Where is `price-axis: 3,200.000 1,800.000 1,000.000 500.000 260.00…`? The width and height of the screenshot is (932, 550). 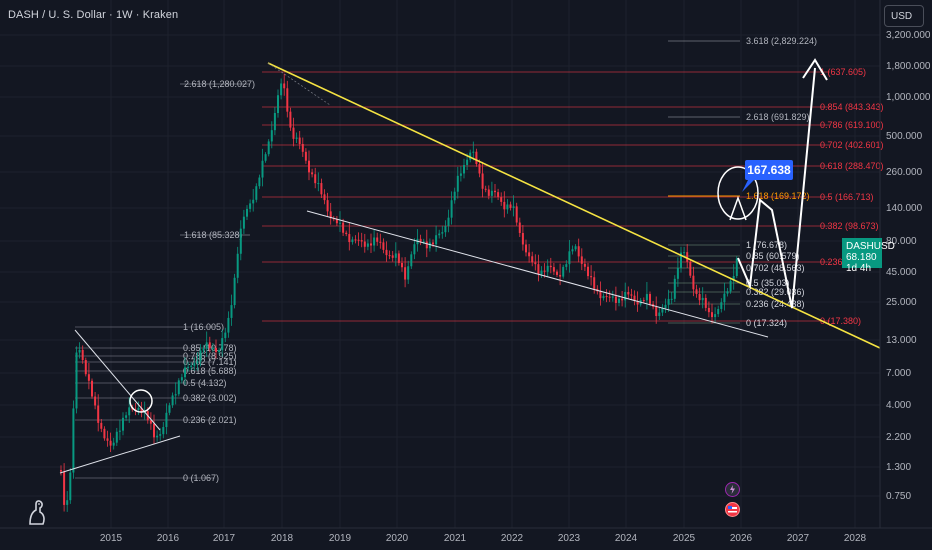 price-axis: 3,200.000 1,800.000 1,000.000 500.000 260.00… is located at coordinates (905, 264).